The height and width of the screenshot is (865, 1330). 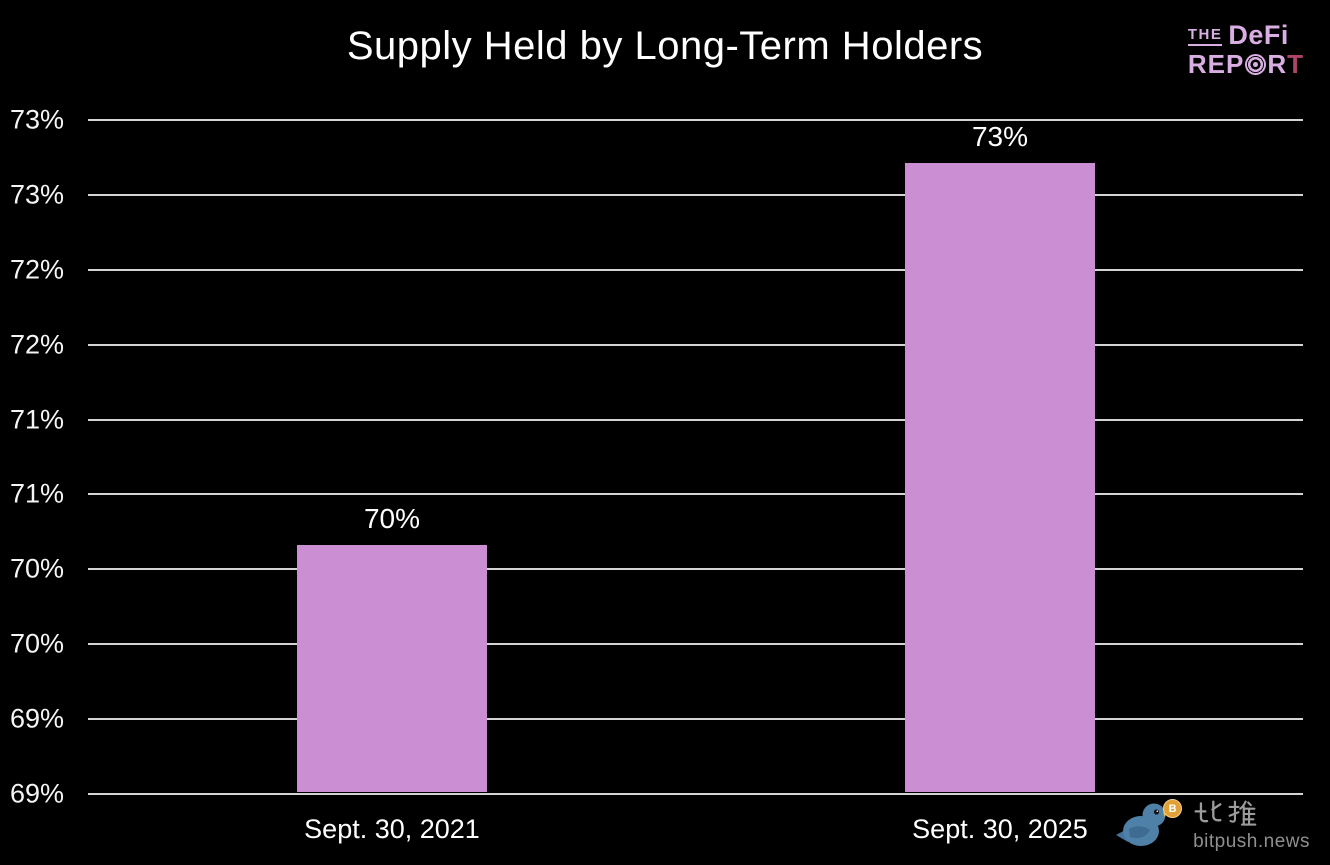 What do you see at coordinates (32, 457) in the screenshot?
I see `y-axis: 73% 73% 72% 72% 71% 71% 70% 70% 69% 69%` at bounding box center [32, 457].